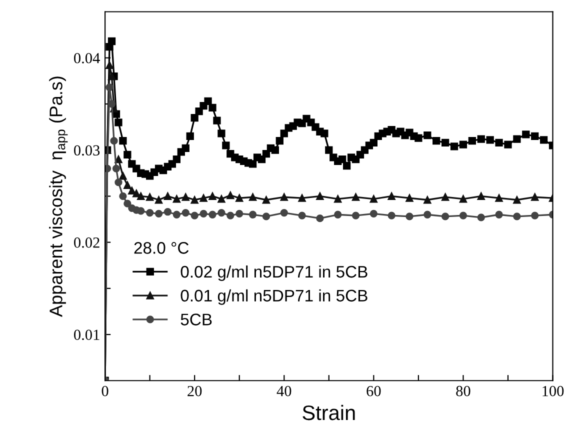  Describe the element at coordinates (274, 297) in the screenshot. I see `legend-label: 0.01 g/ml n5DP71 in 5CB` at that location.